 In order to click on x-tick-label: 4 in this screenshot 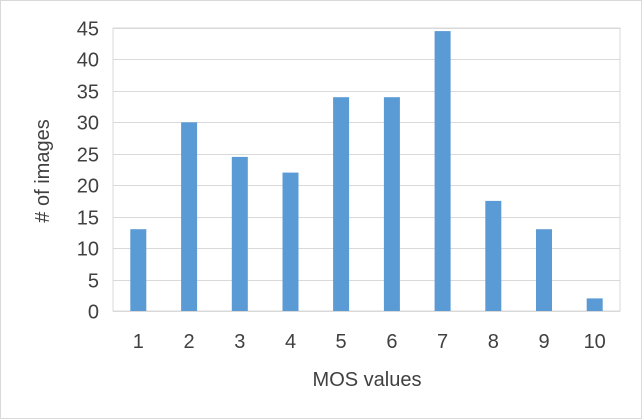, I will do `click(290, 342)`.